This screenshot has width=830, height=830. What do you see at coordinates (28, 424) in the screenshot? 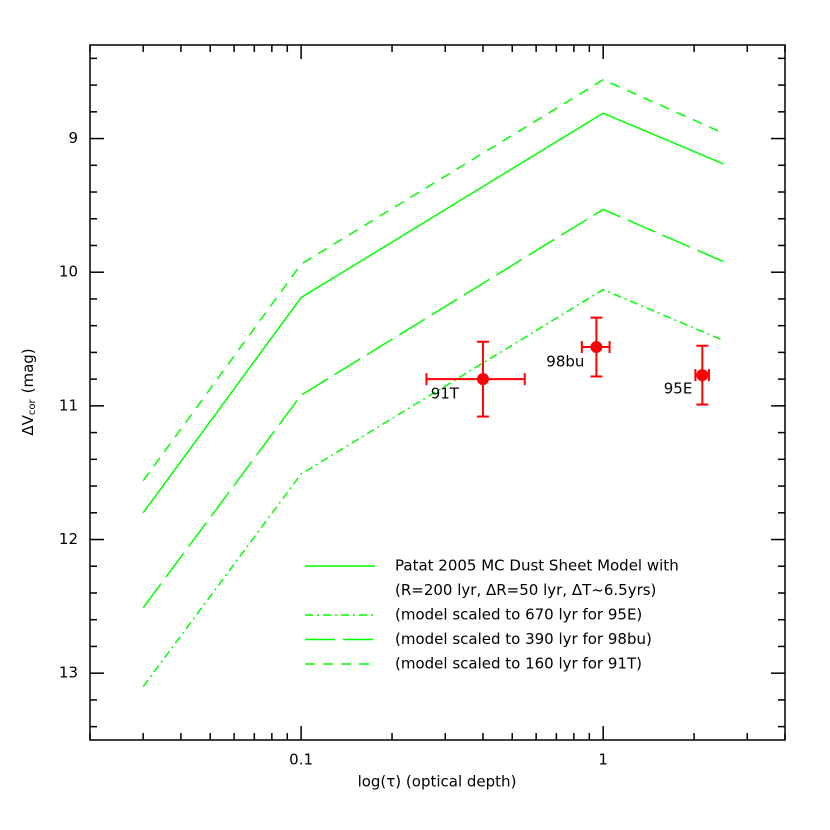
I see `y-label-main: ΔV` at bounding box center [28, 424].